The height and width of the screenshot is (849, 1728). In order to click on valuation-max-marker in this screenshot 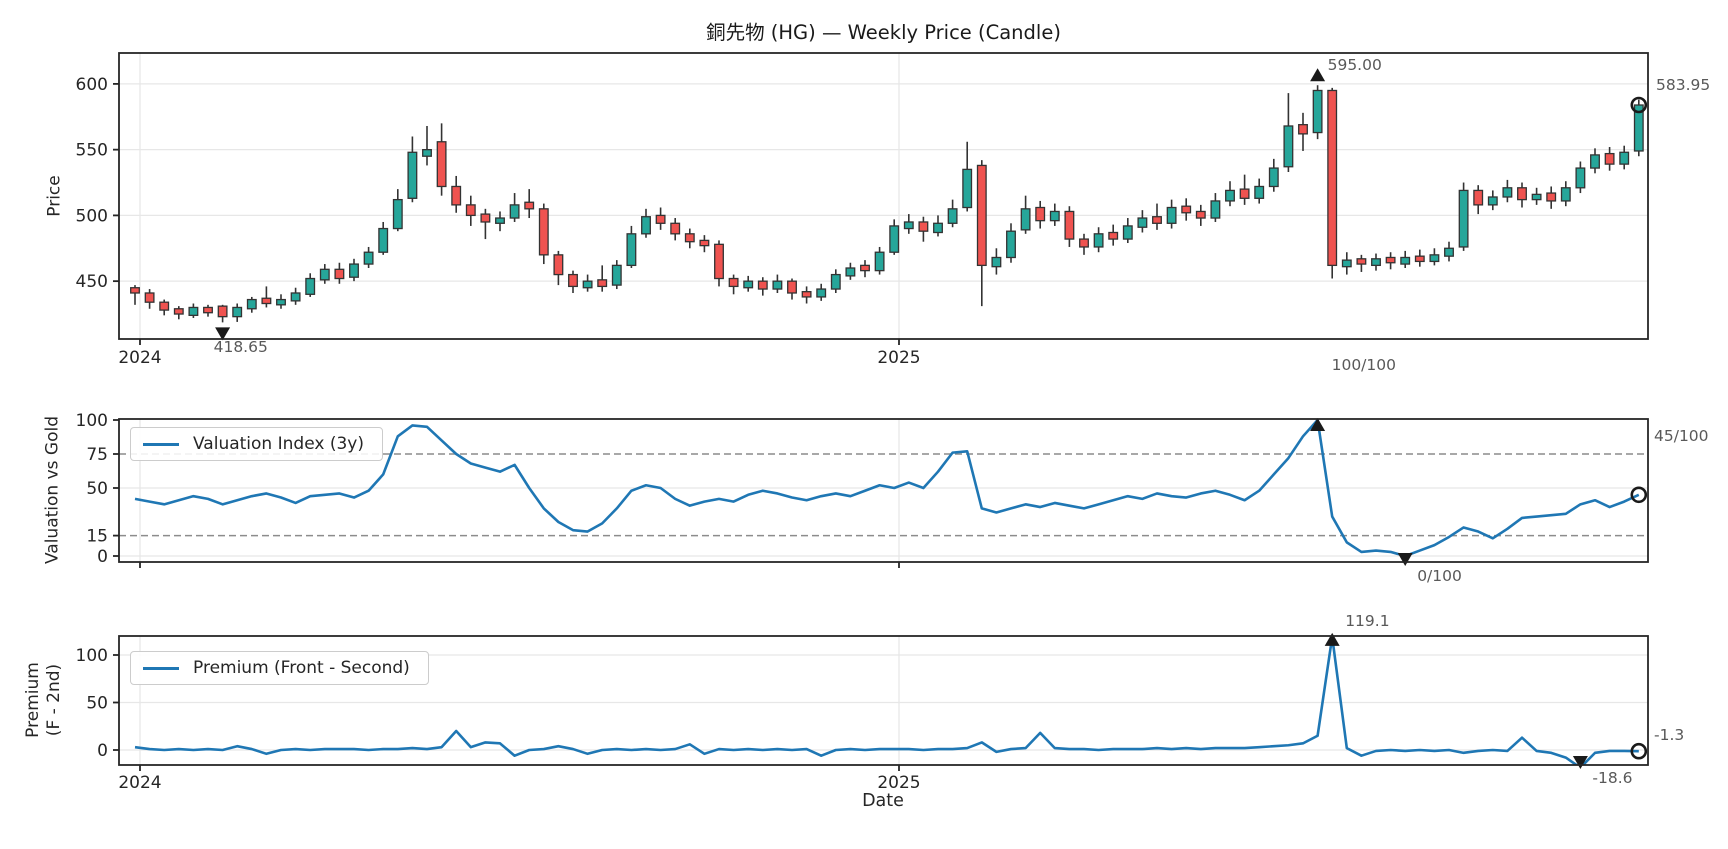, I will do `click(1318, 424)`.